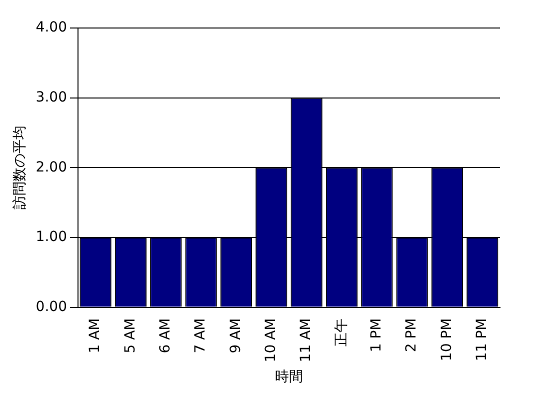 This screenshot has width=548, height=398. What do you see at coordinates (51, 28) in the screenshot?
I see `y-tick-label: 4.00` at bounding box center [51, 28].